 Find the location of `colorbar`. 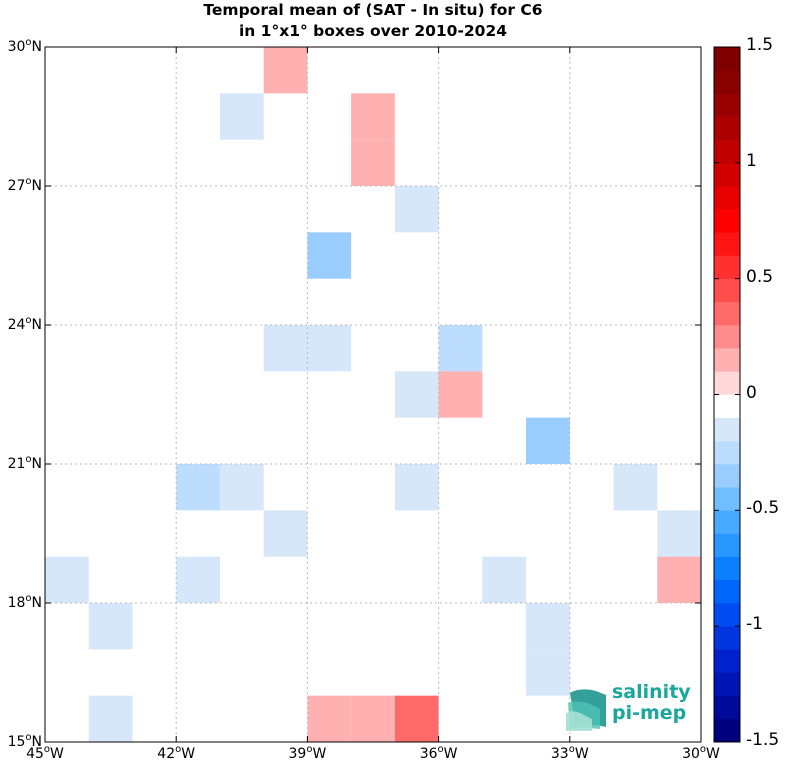

colorbar is located at coordinates (727, 394).